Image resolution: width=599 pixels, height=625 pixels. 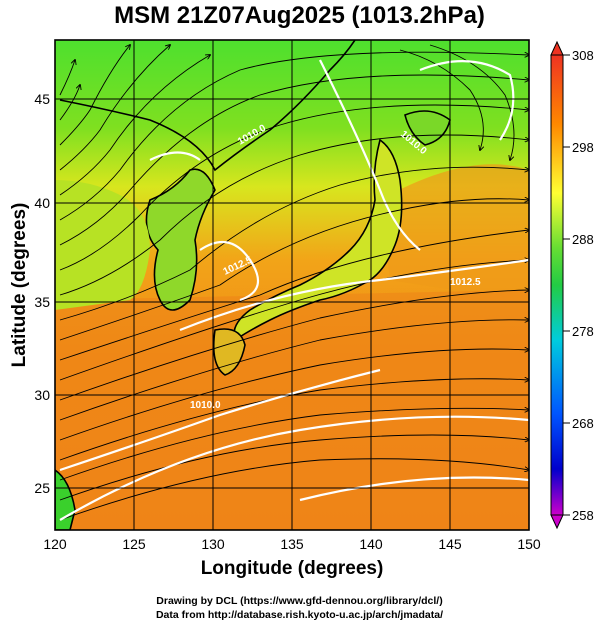 I want to click on colorbar-min-arrow, so click(x=557, y=522).